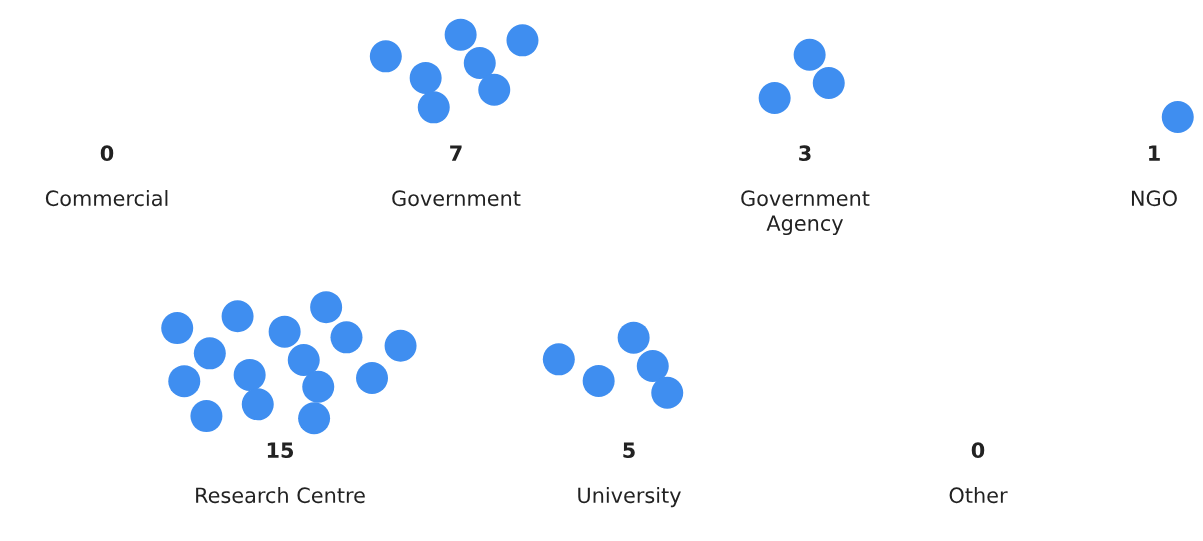 The height and width of the screenshot is (541, 1203). What do you see at coordinates (629, 450) in the screenshot?
I see `data-label: 5` at bounding box center [629, 450].